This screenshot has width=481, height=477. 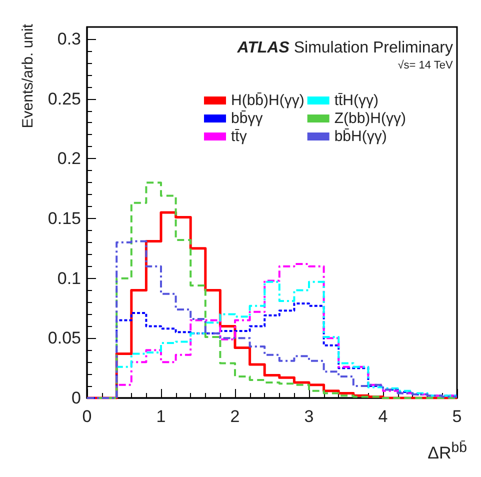 What do you see at coordinates (360, 136) in the screenshot?
I see `legend-label: bb̄H(γγ)` at bounding box center [360, 136].